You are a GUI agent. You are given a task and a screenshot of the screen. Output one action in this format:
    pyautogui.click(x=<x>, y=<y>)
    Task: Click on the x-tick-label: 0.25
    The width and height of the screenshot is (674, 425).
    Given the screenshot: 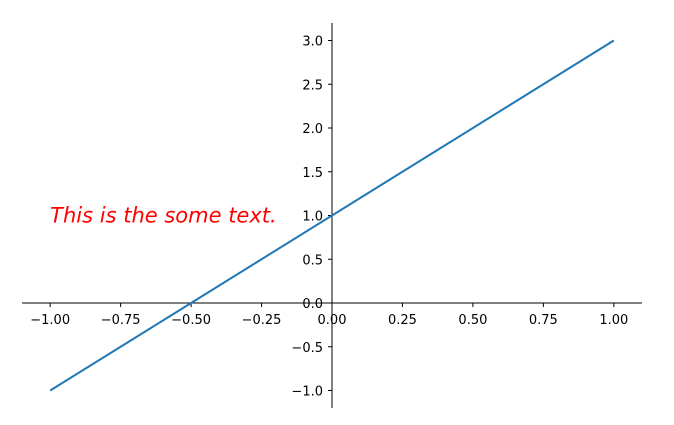 What is the action you would take?
    pyautogui.click(x=402, y=320)
    